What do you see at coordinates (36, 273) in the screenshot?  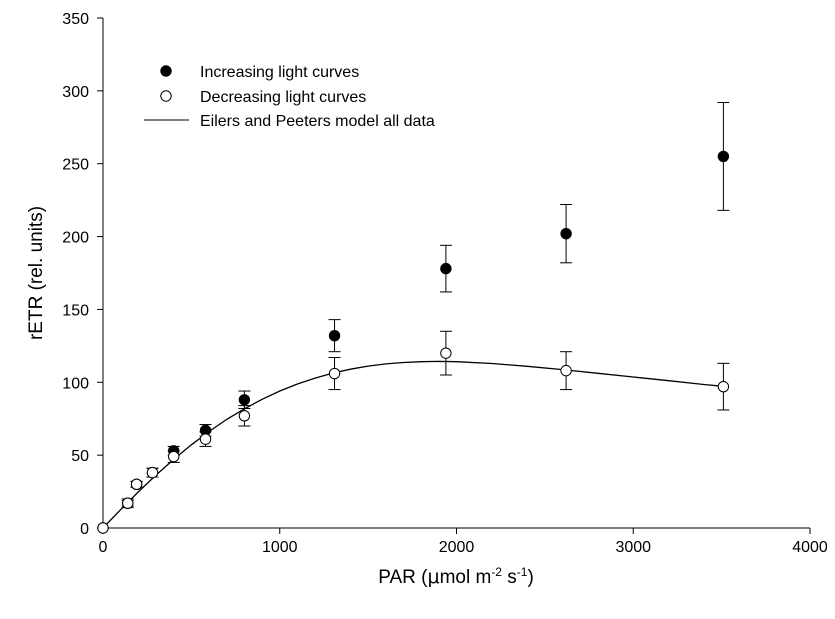 I see `y-axis-title: rETR (rel. units)` at bounding box center [36, 273].